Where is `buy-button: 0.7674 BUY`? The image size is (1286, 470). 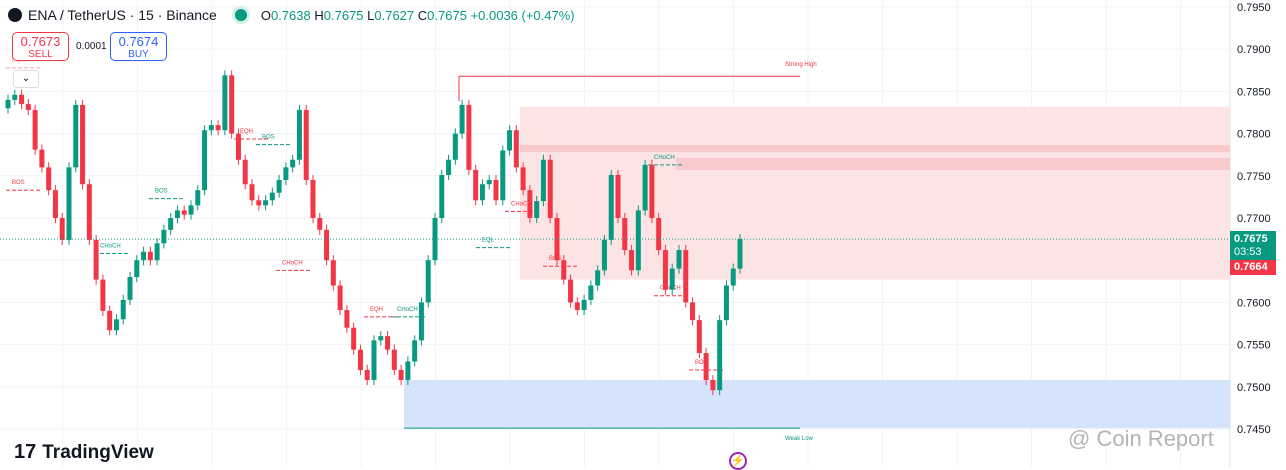 buy-button: 0.7674 BUY is located at coordinates (138, 46).